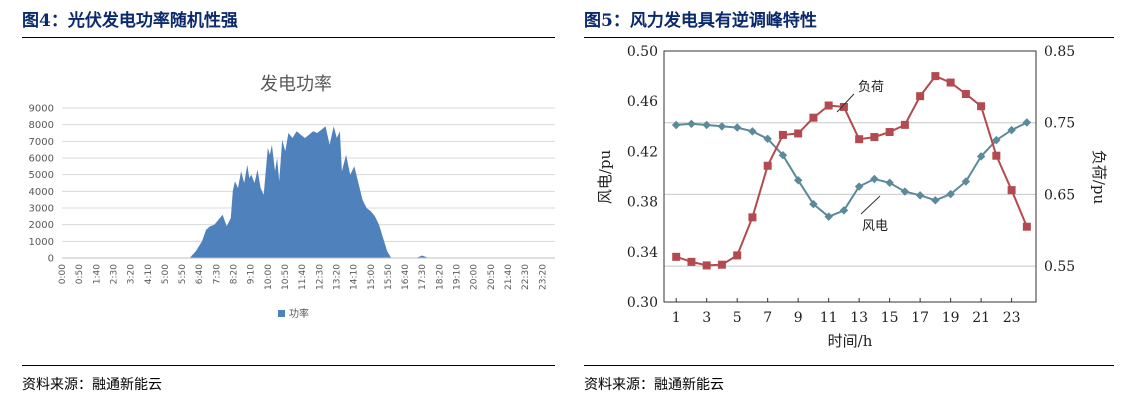 The width and height of the screenshot is (1132, 408). What do you see at coordinates (355, 277) in the screenshot?
I see `solar-x-tick: 14:10` at bounding box center [355, 277].